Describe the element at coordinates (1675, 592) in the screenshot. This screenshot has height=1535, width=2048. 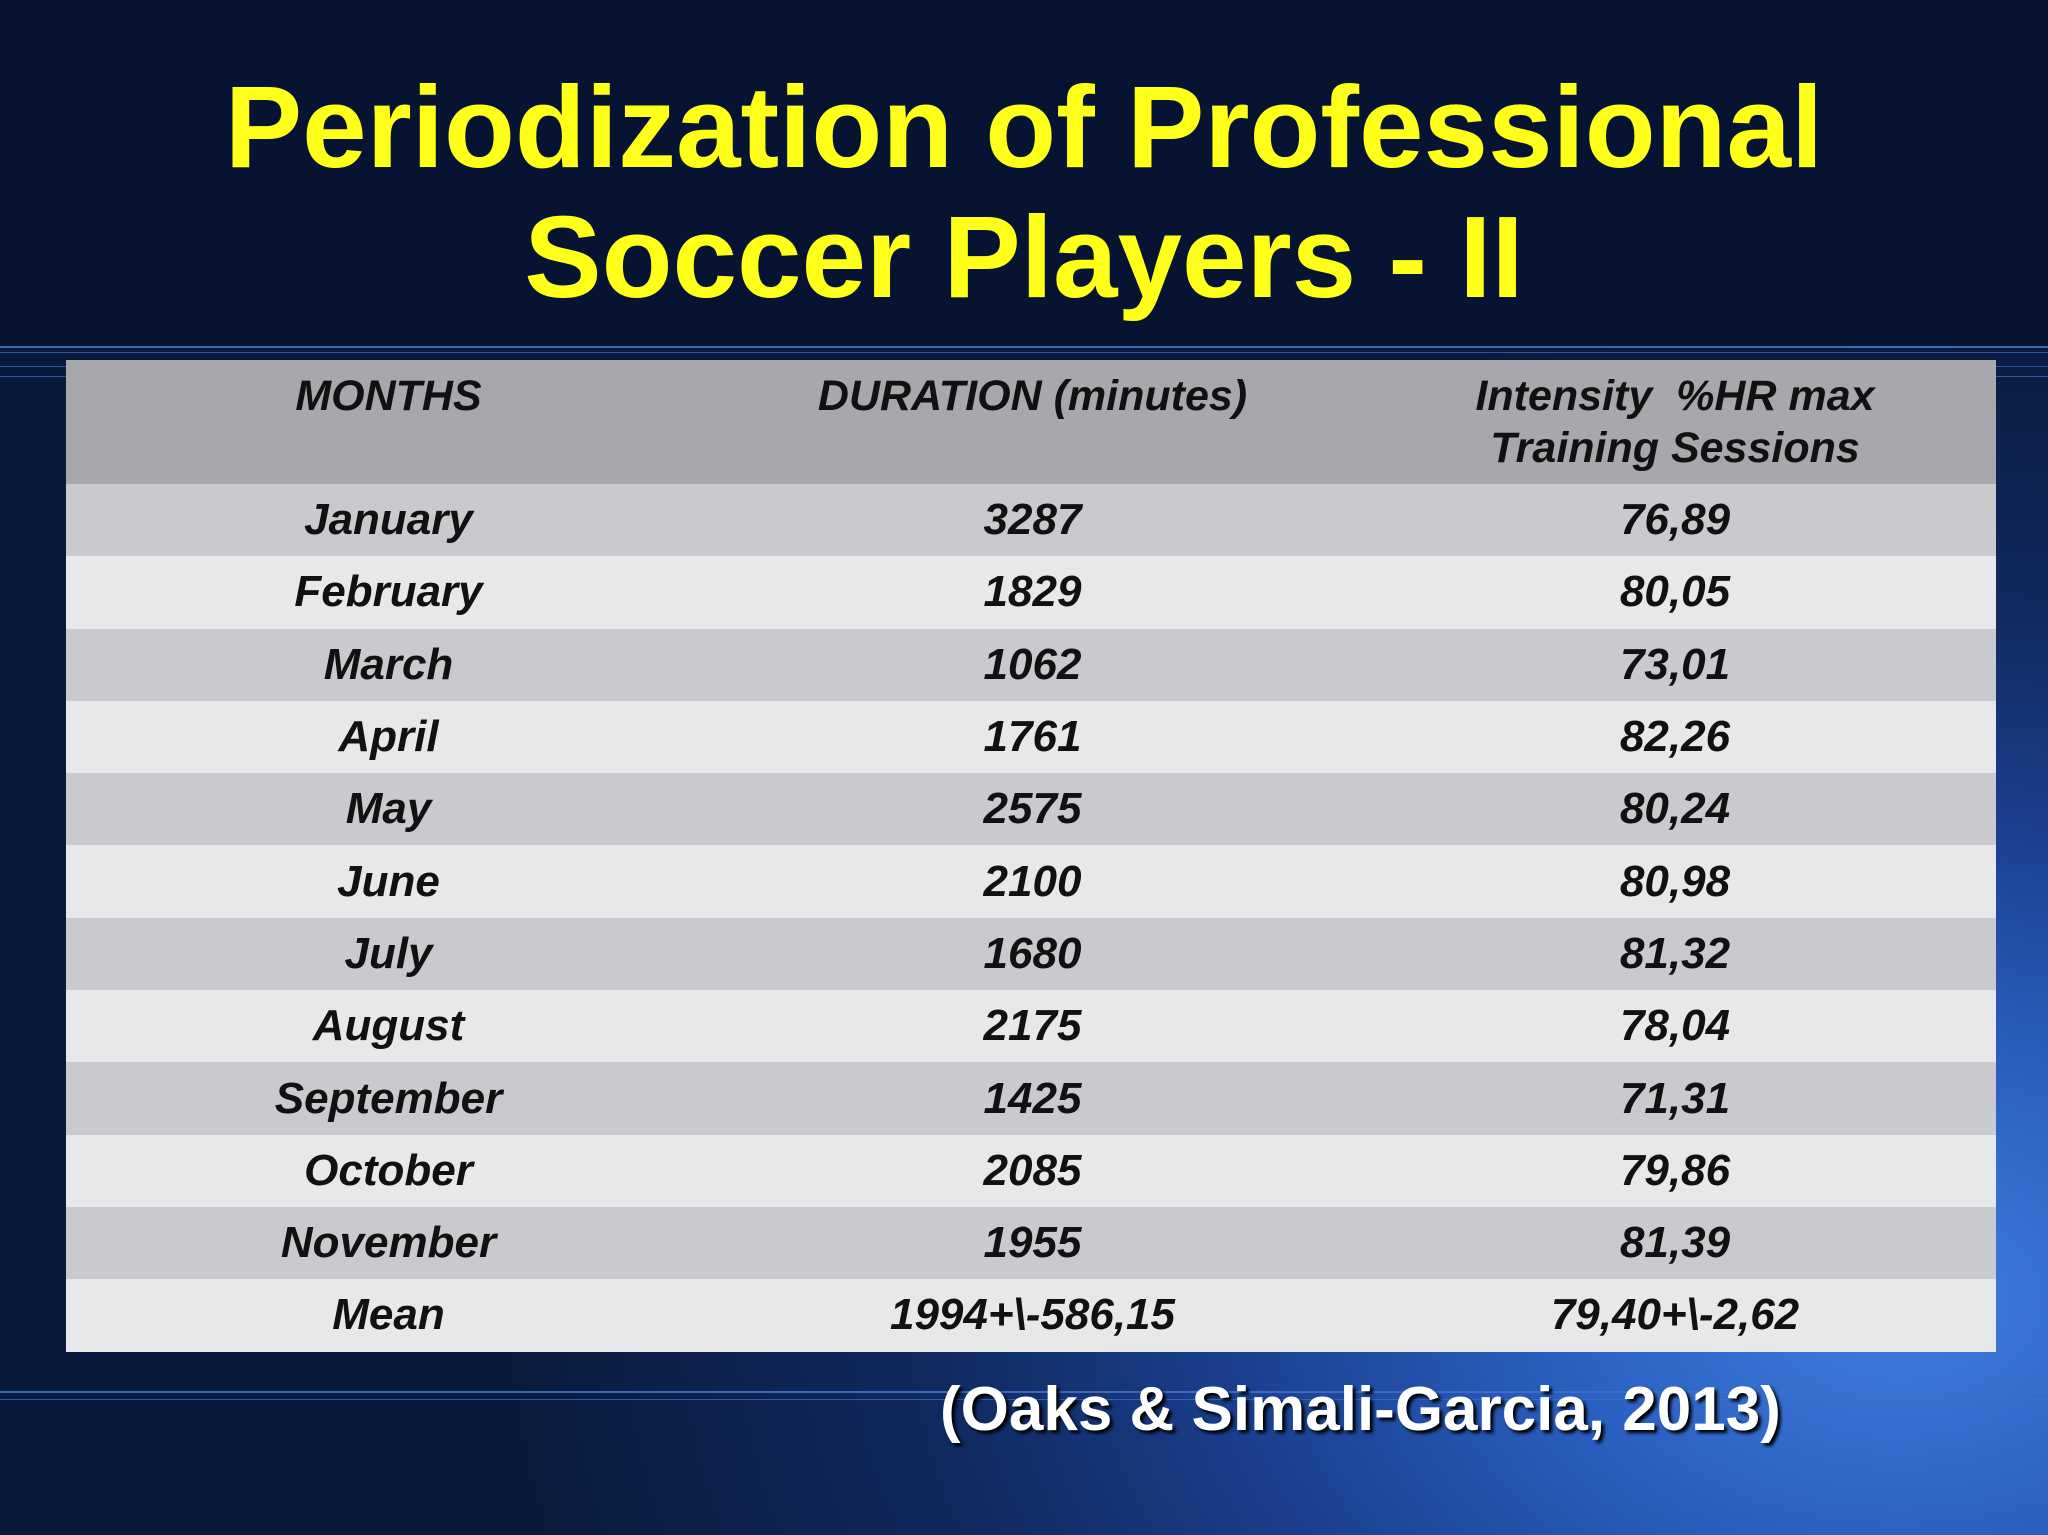
I see `cell-intensity: 80,05` at that location.